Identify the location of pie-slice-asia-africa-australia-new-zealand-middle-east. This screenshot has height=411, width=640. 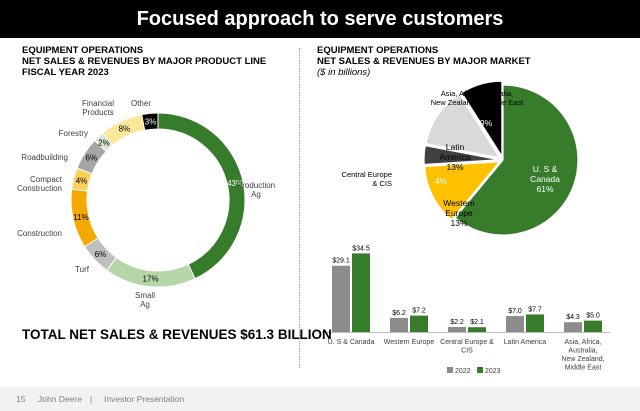
(481, 119).